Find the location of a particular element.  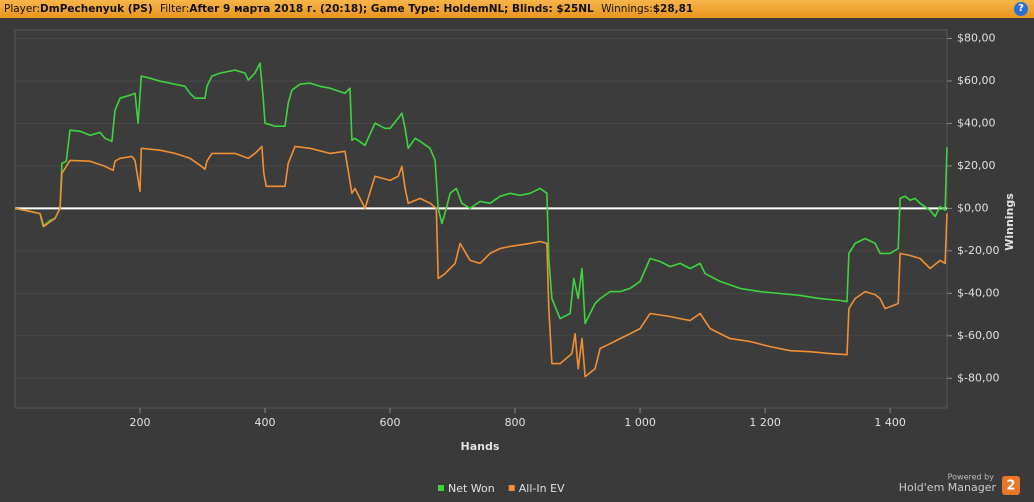

y-tick-label: $-20,00 is located at coordinates (978, 250).